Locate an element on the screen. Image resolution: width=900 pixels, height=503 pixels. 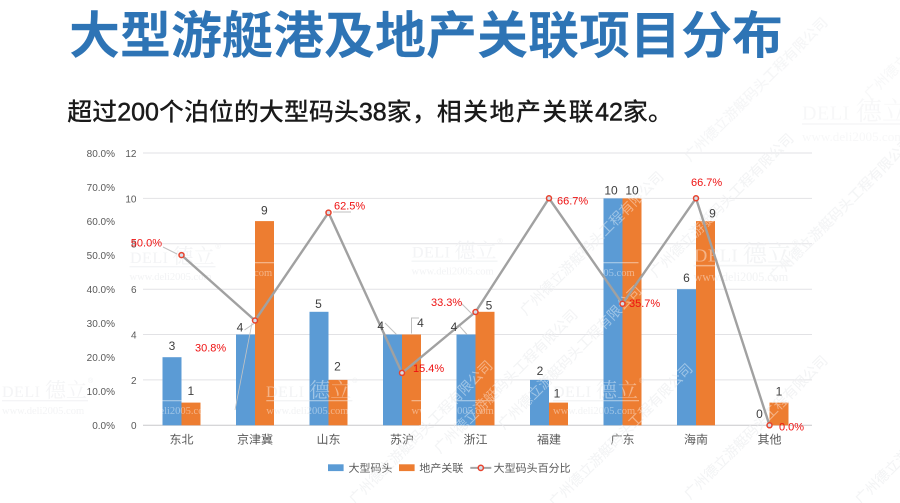
svg-text: 40.0% is located at coordinates (101, 290).